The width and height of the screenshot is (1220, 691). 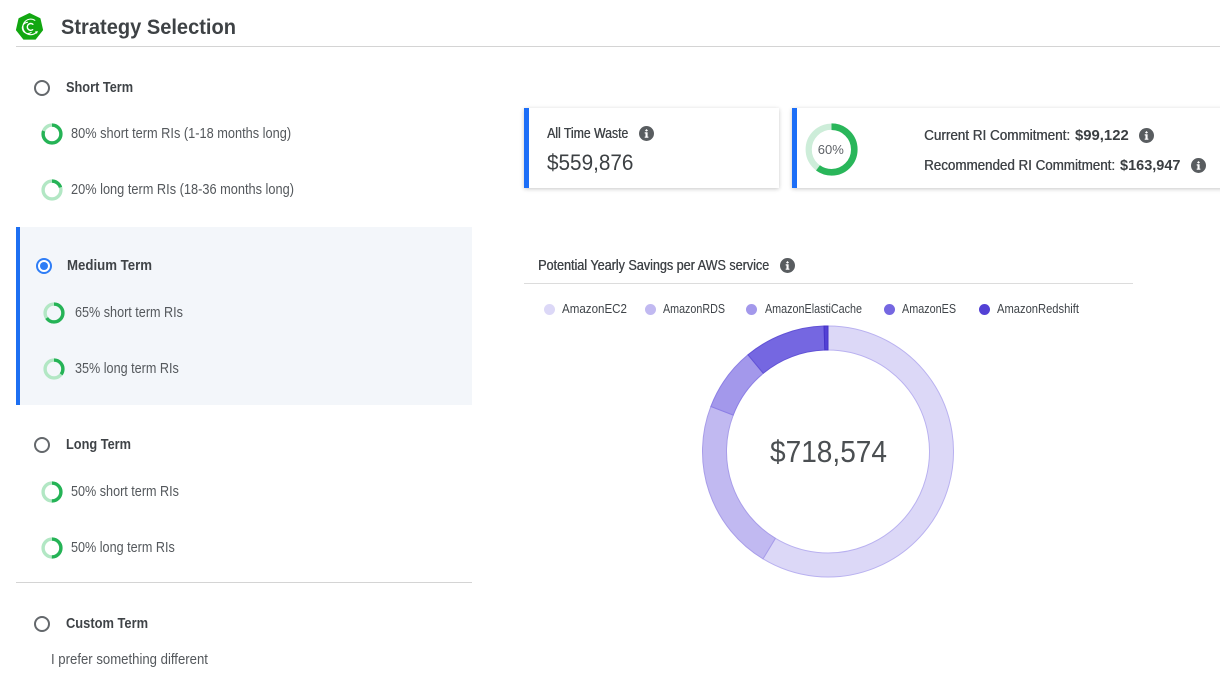 I want to click on svg-text: 60%, so click(x=831, y=149).